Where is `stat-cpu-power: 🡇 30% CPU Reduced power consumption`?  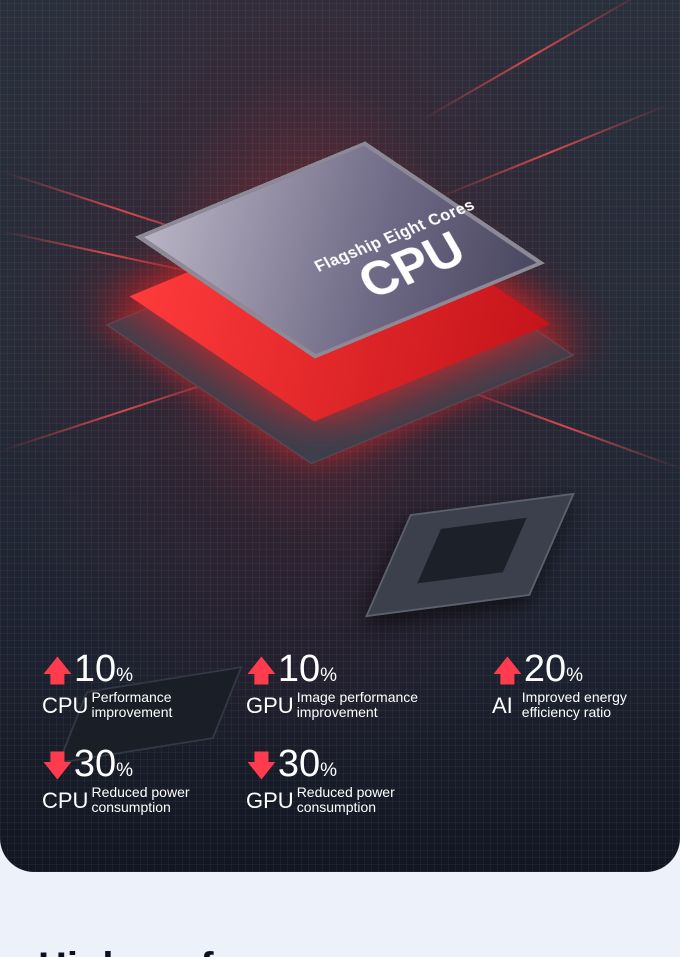 stat-cpu-power: 🡇 30% CPU Reduced power consumption is located at coordinates (116, 780).